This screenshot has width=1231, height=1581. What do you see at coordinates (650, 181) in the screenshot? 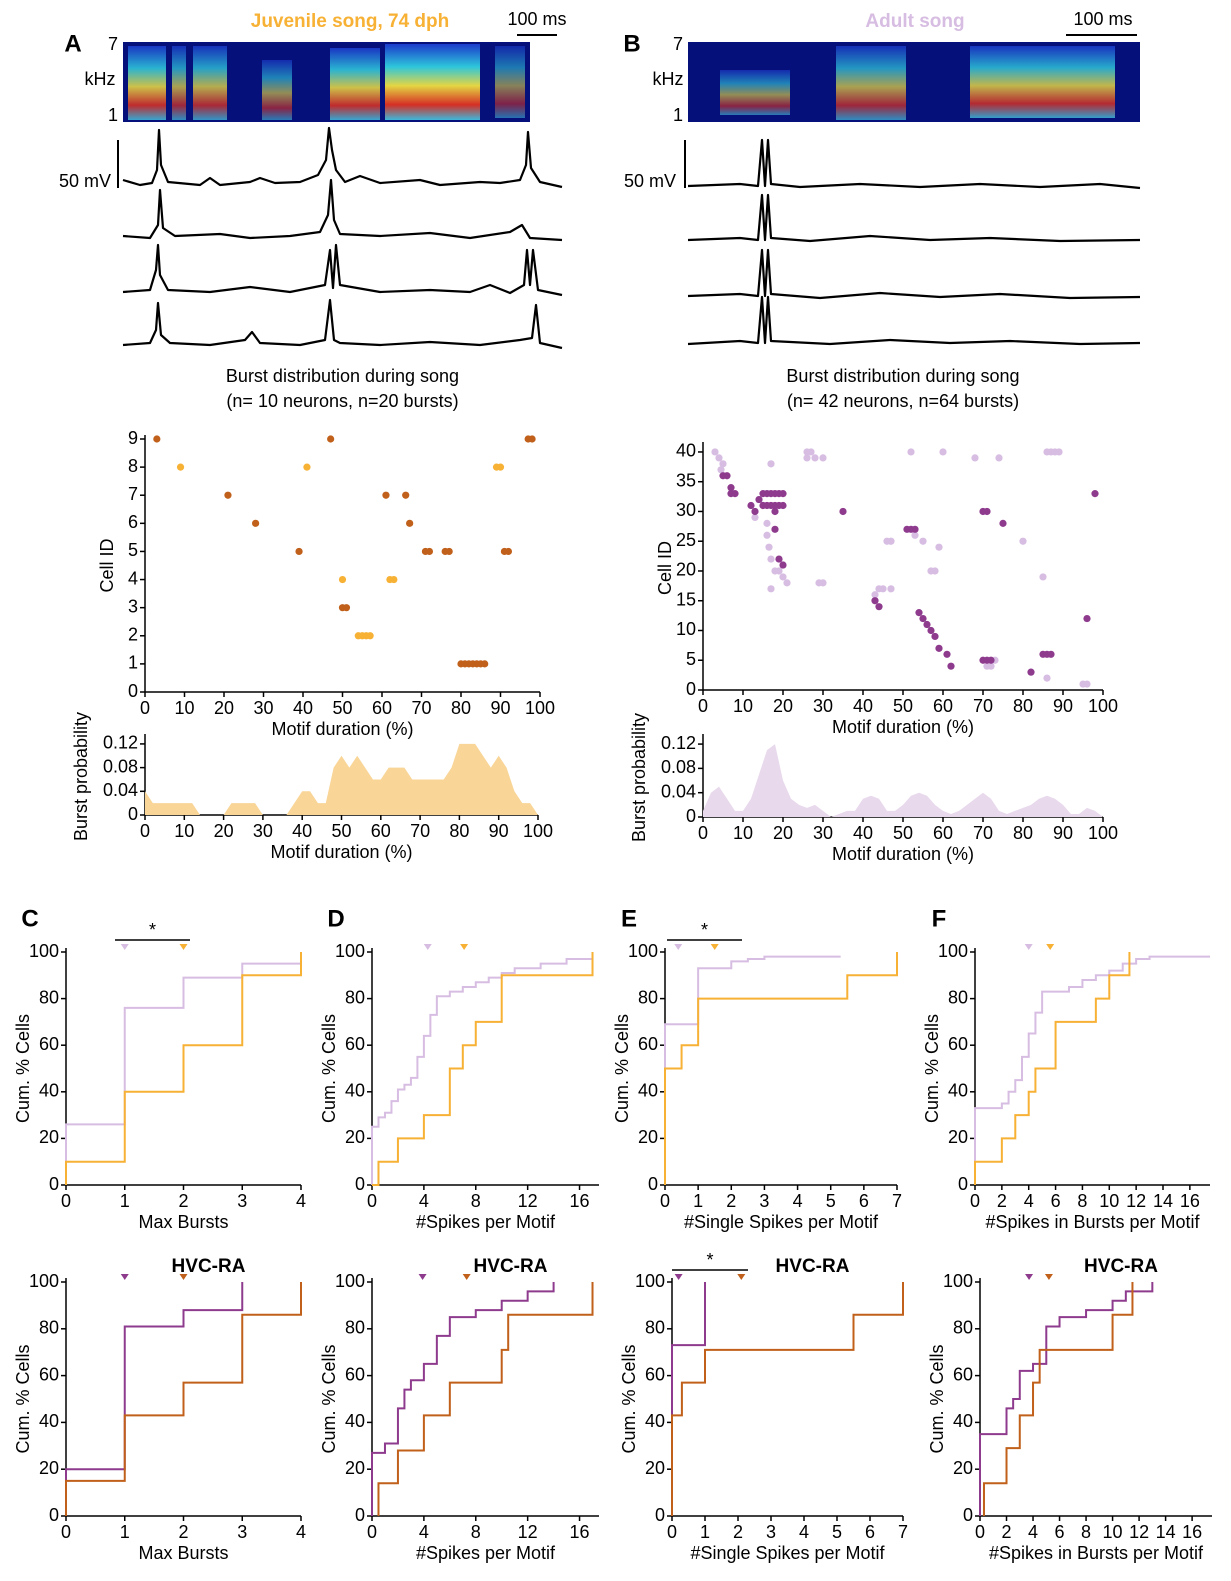
I see `voltage-scale-label: 50 mV` at bounding box center [650, 181].